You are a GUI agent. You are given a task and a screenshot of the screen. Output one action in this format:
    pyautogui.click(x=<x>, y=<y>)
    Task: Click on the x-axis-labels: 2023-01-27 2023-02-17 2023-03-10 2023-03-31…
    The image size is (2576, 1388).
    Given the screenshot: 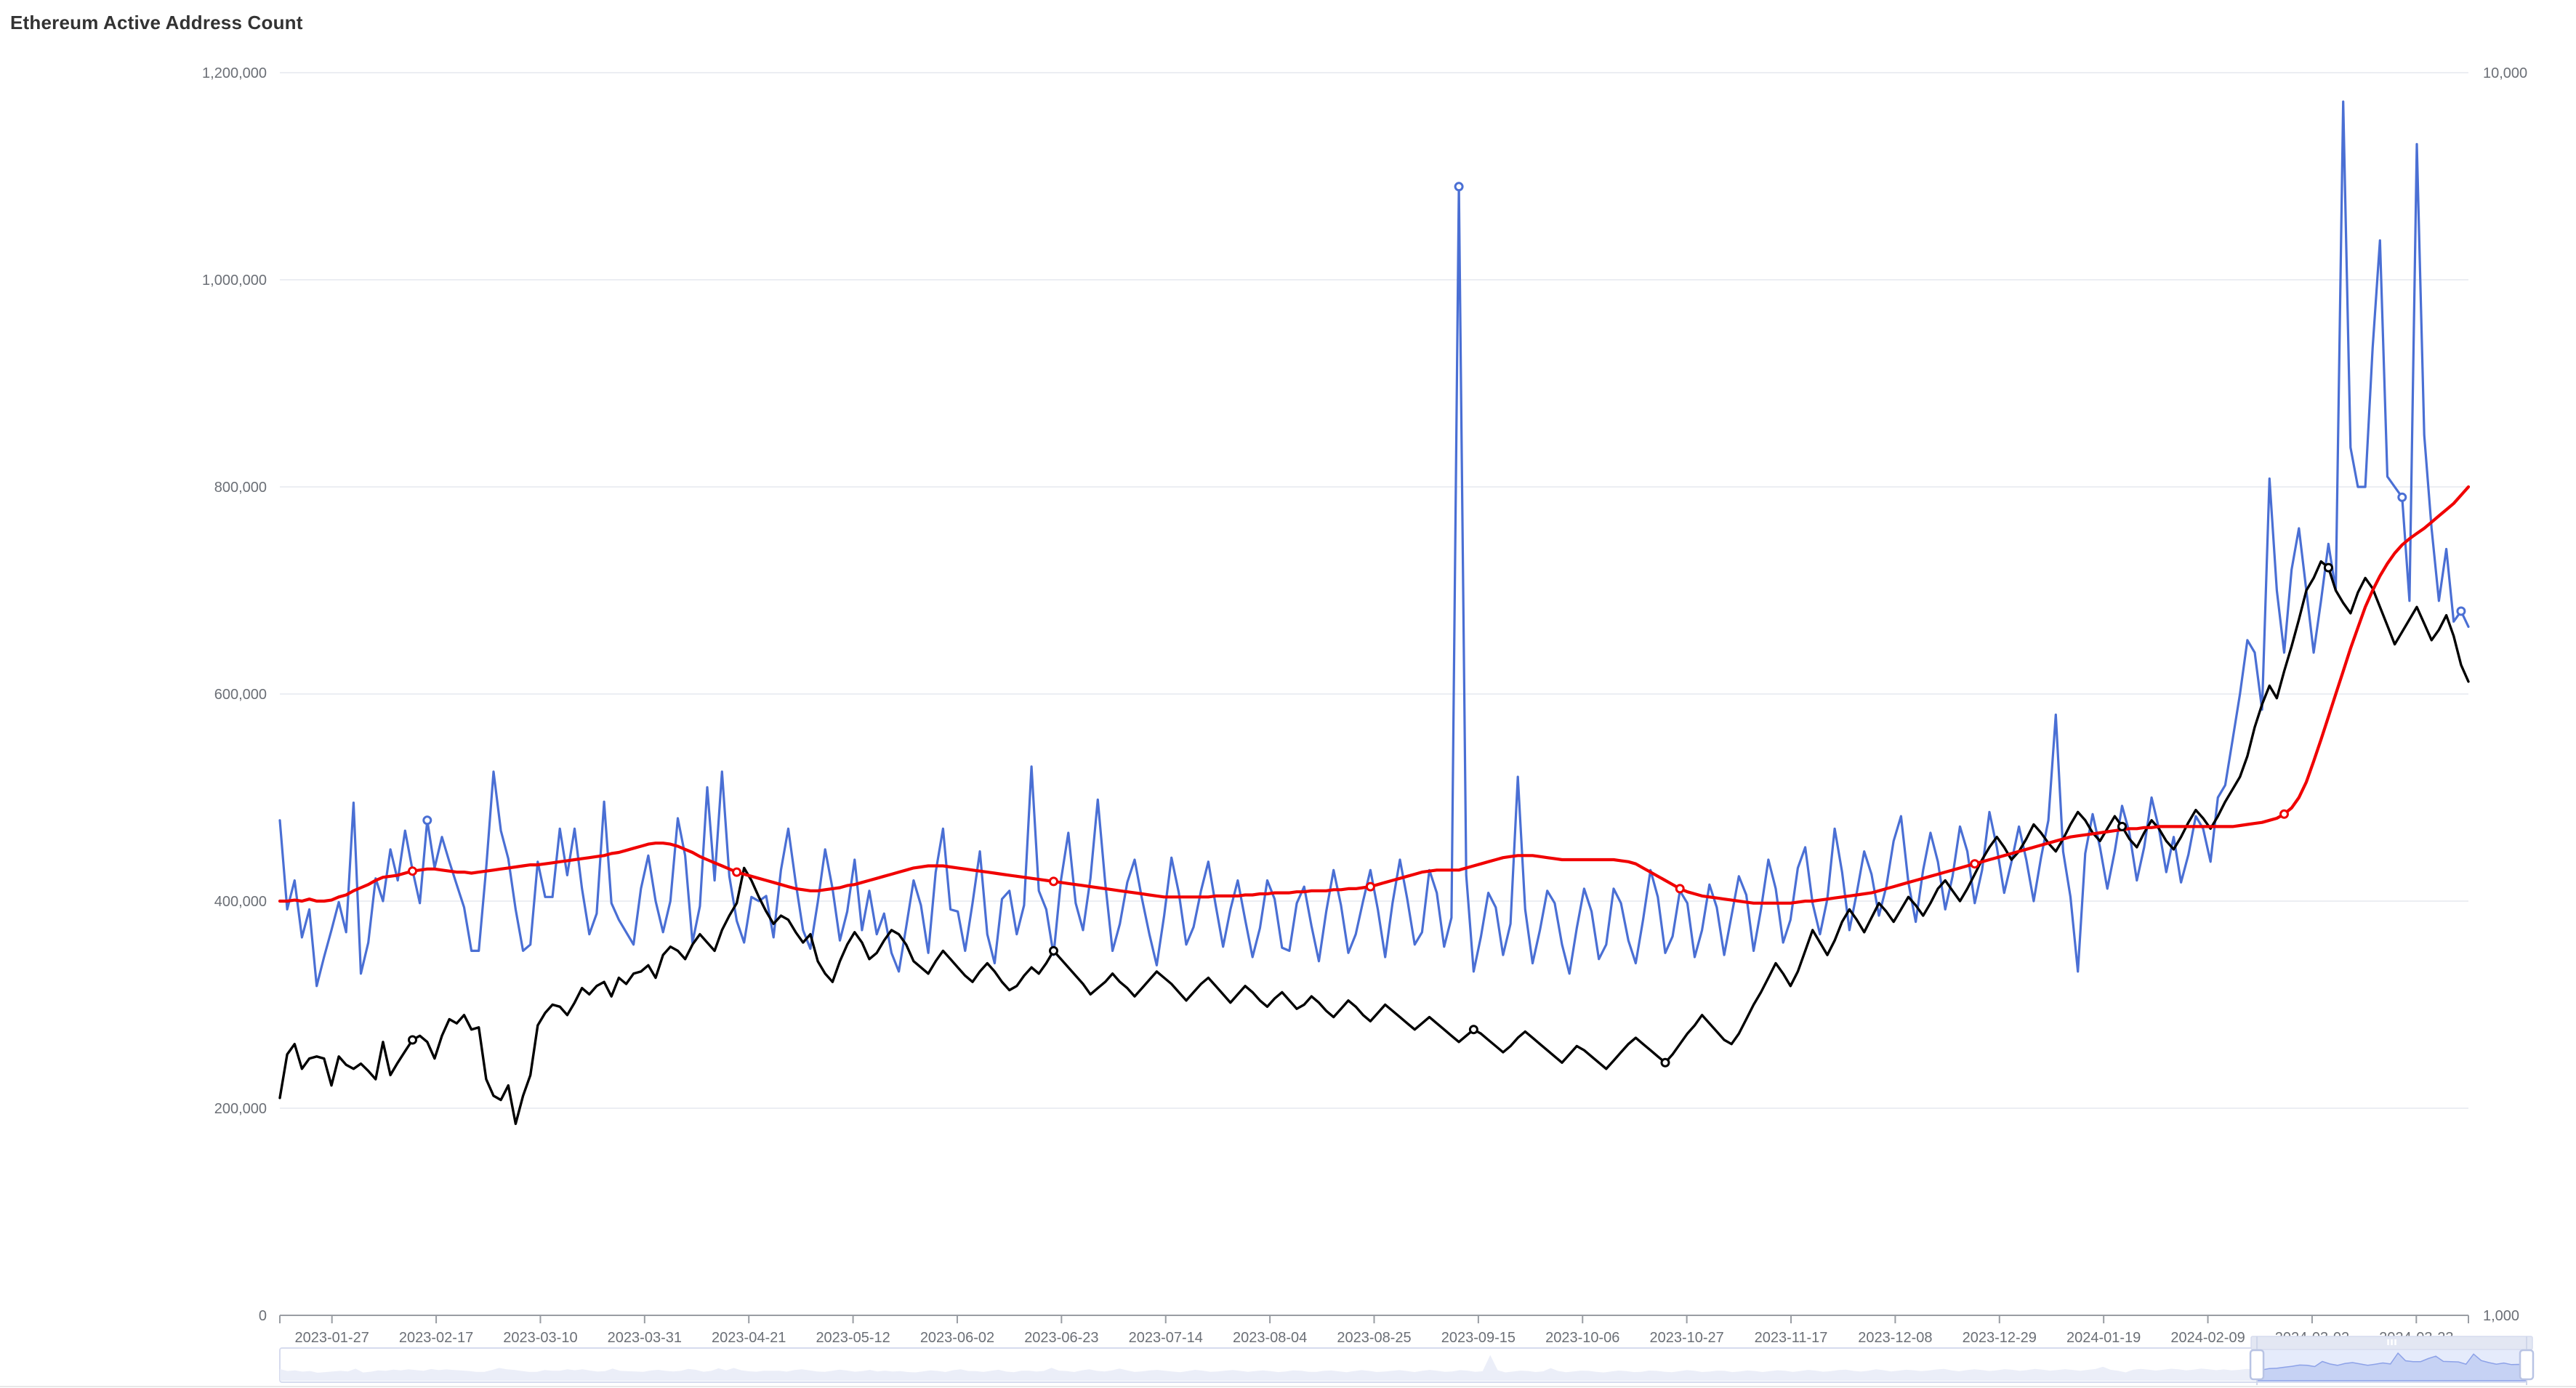 What is the action you would take?
    pyautogui.click(x=1374, y=1338)
    